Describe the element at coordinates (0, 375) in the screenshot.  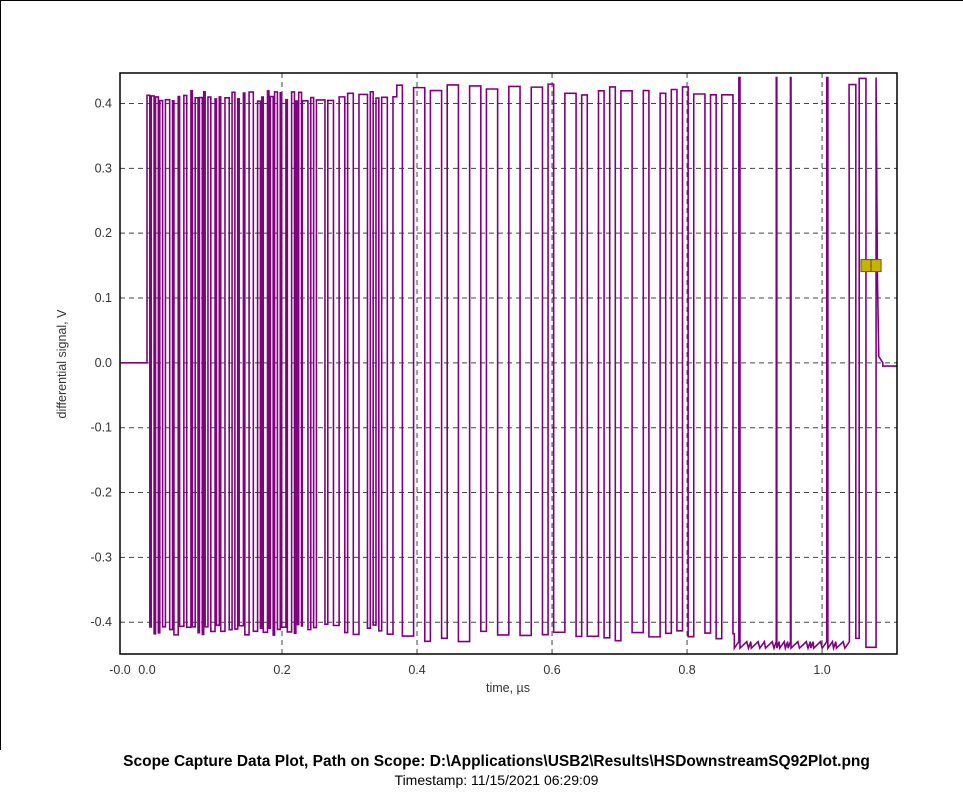
I see `frame-left-border` at that location.